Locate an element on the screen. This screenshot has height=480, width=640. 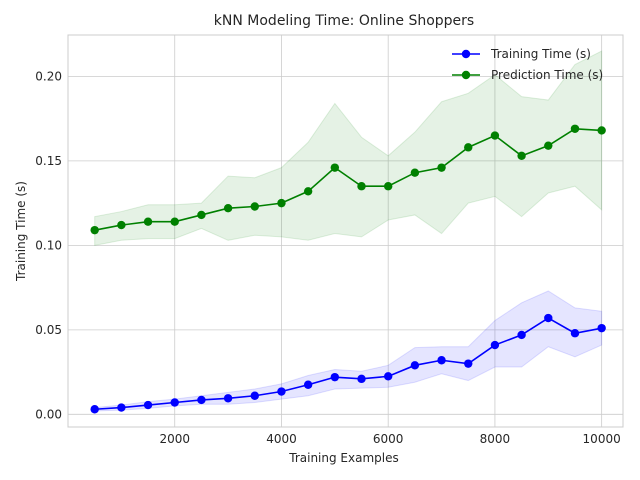
y-tick-label: 0.10 is located at coordinates (48, 245).